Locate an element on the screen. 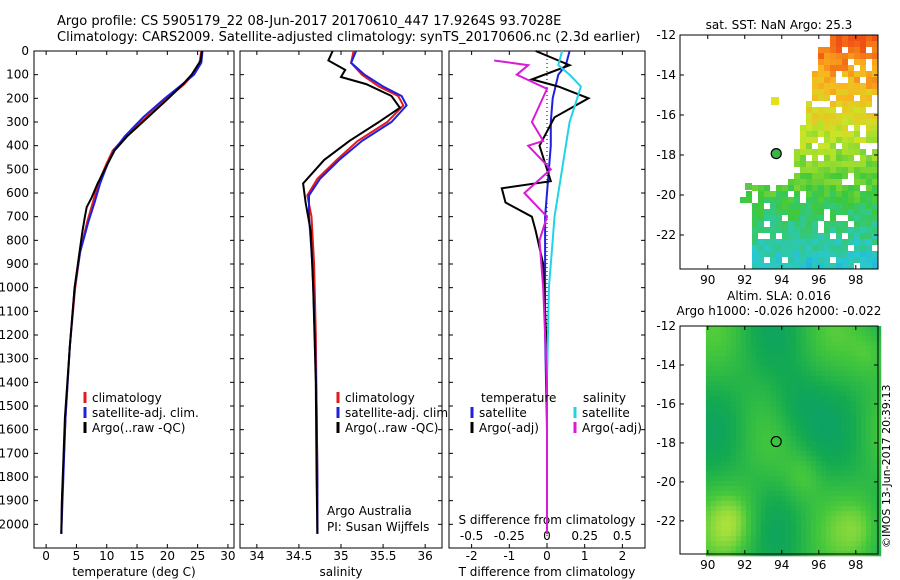 Image resolution: width=900 pixels, height=580 pixels. difference-T-axis-label: T difference from climatology is located at coordinates (547, 572).